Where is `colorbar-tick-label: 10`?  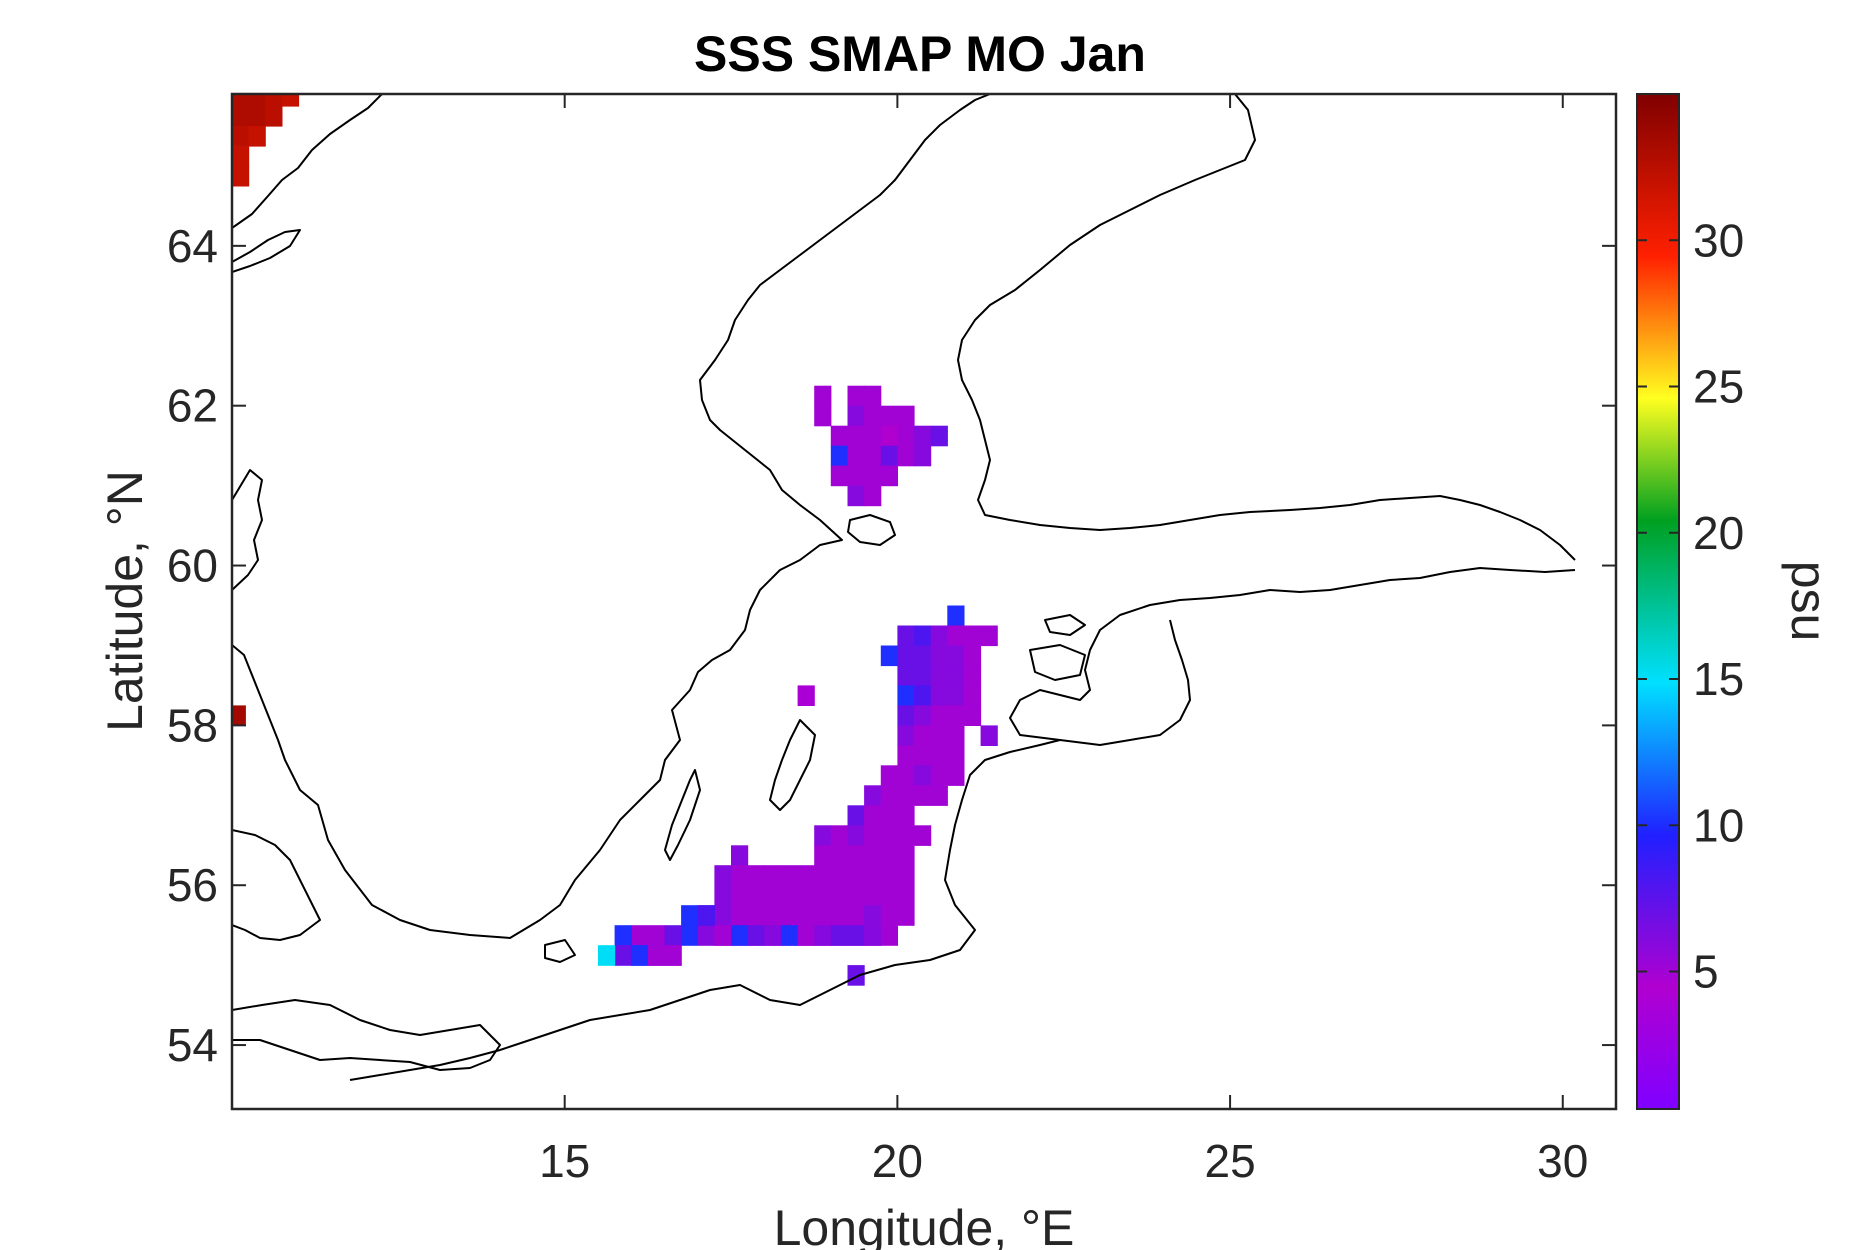 colorbar-tick-label: 10 is located at coordinates (1718, 825).